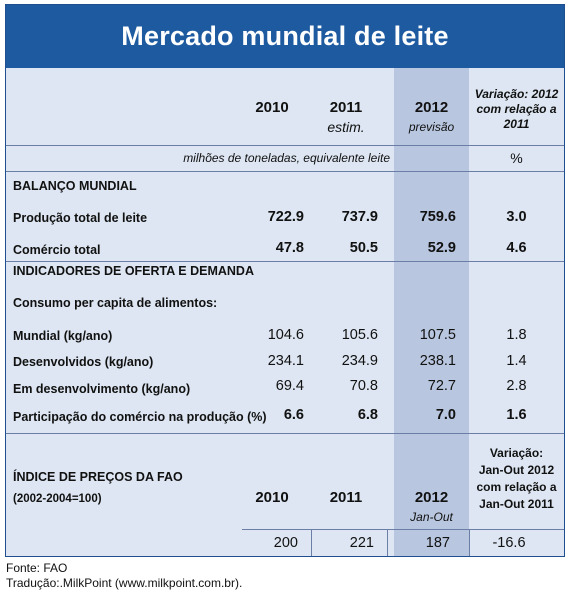 This screenshot has height=598, width=570. Describe the element at coordinates (272, 497) in the screenshot. I see `fao-header-2010: 2010` at that location.